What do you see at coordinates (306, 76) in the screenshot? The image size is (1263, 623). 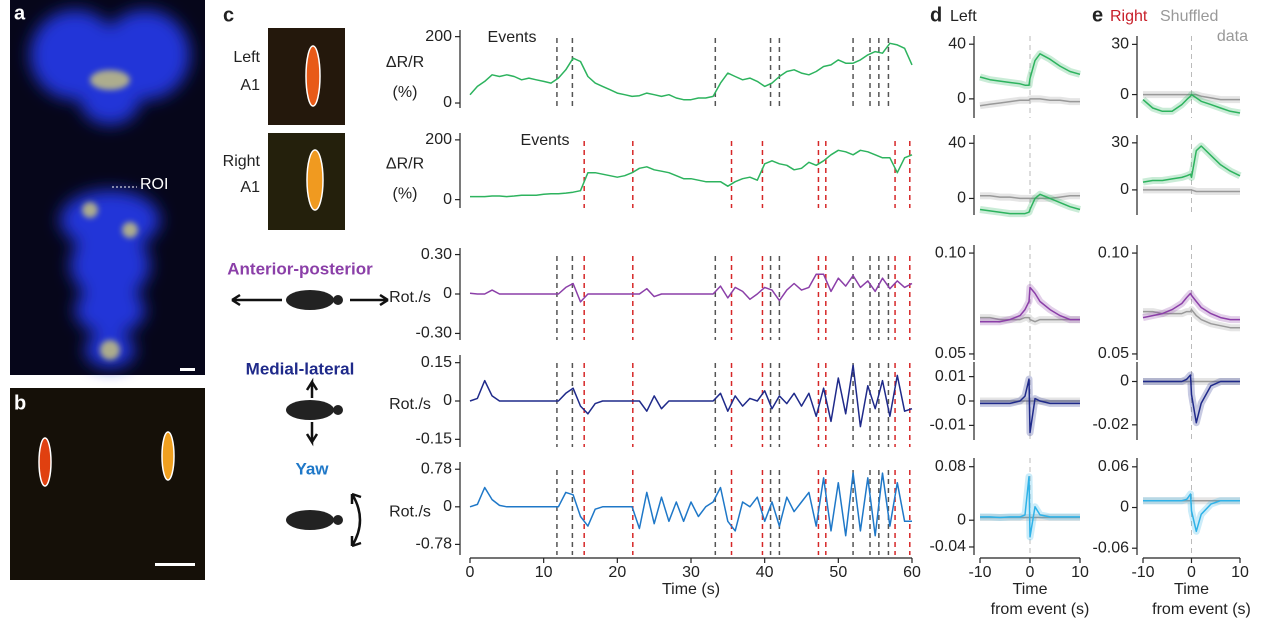 I see `image-left-a1` at bounding box center [306, 76].